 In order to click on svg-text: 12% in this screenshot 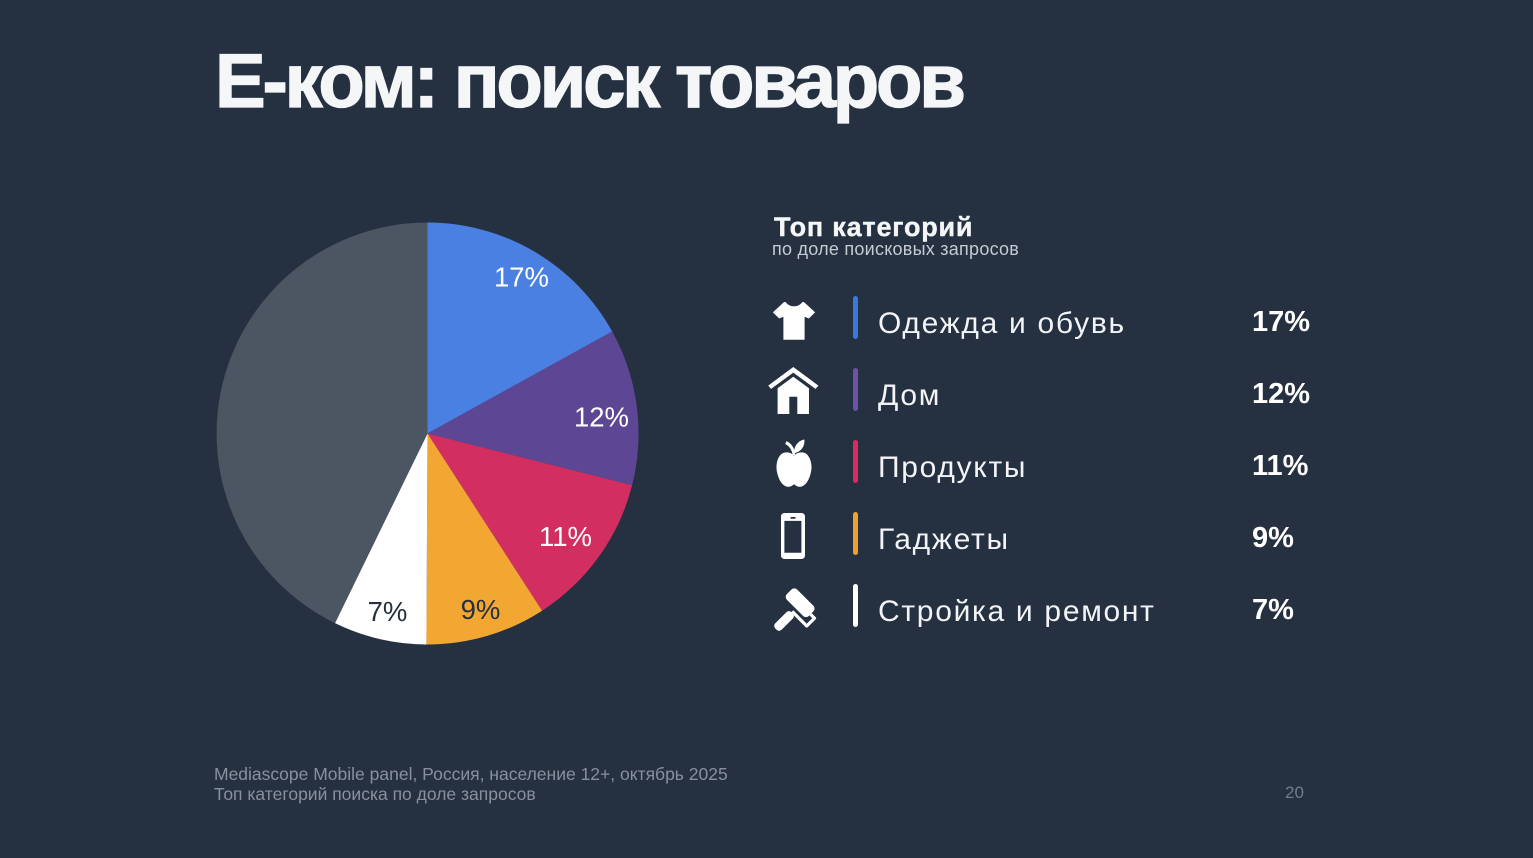, I will do `click(601, 417)`.